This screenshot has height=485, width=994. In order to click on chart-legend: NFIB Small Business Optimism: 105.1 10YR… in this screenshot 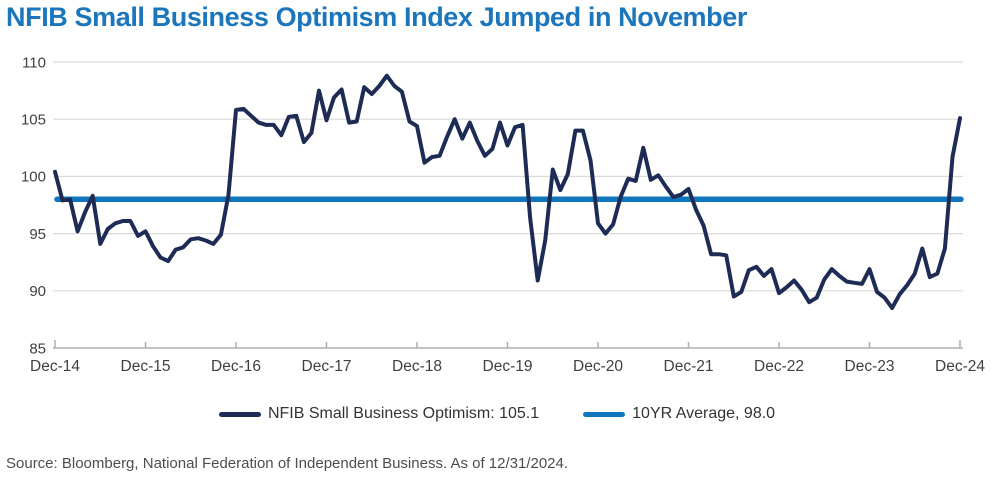, I will do `click(497, 414)`.